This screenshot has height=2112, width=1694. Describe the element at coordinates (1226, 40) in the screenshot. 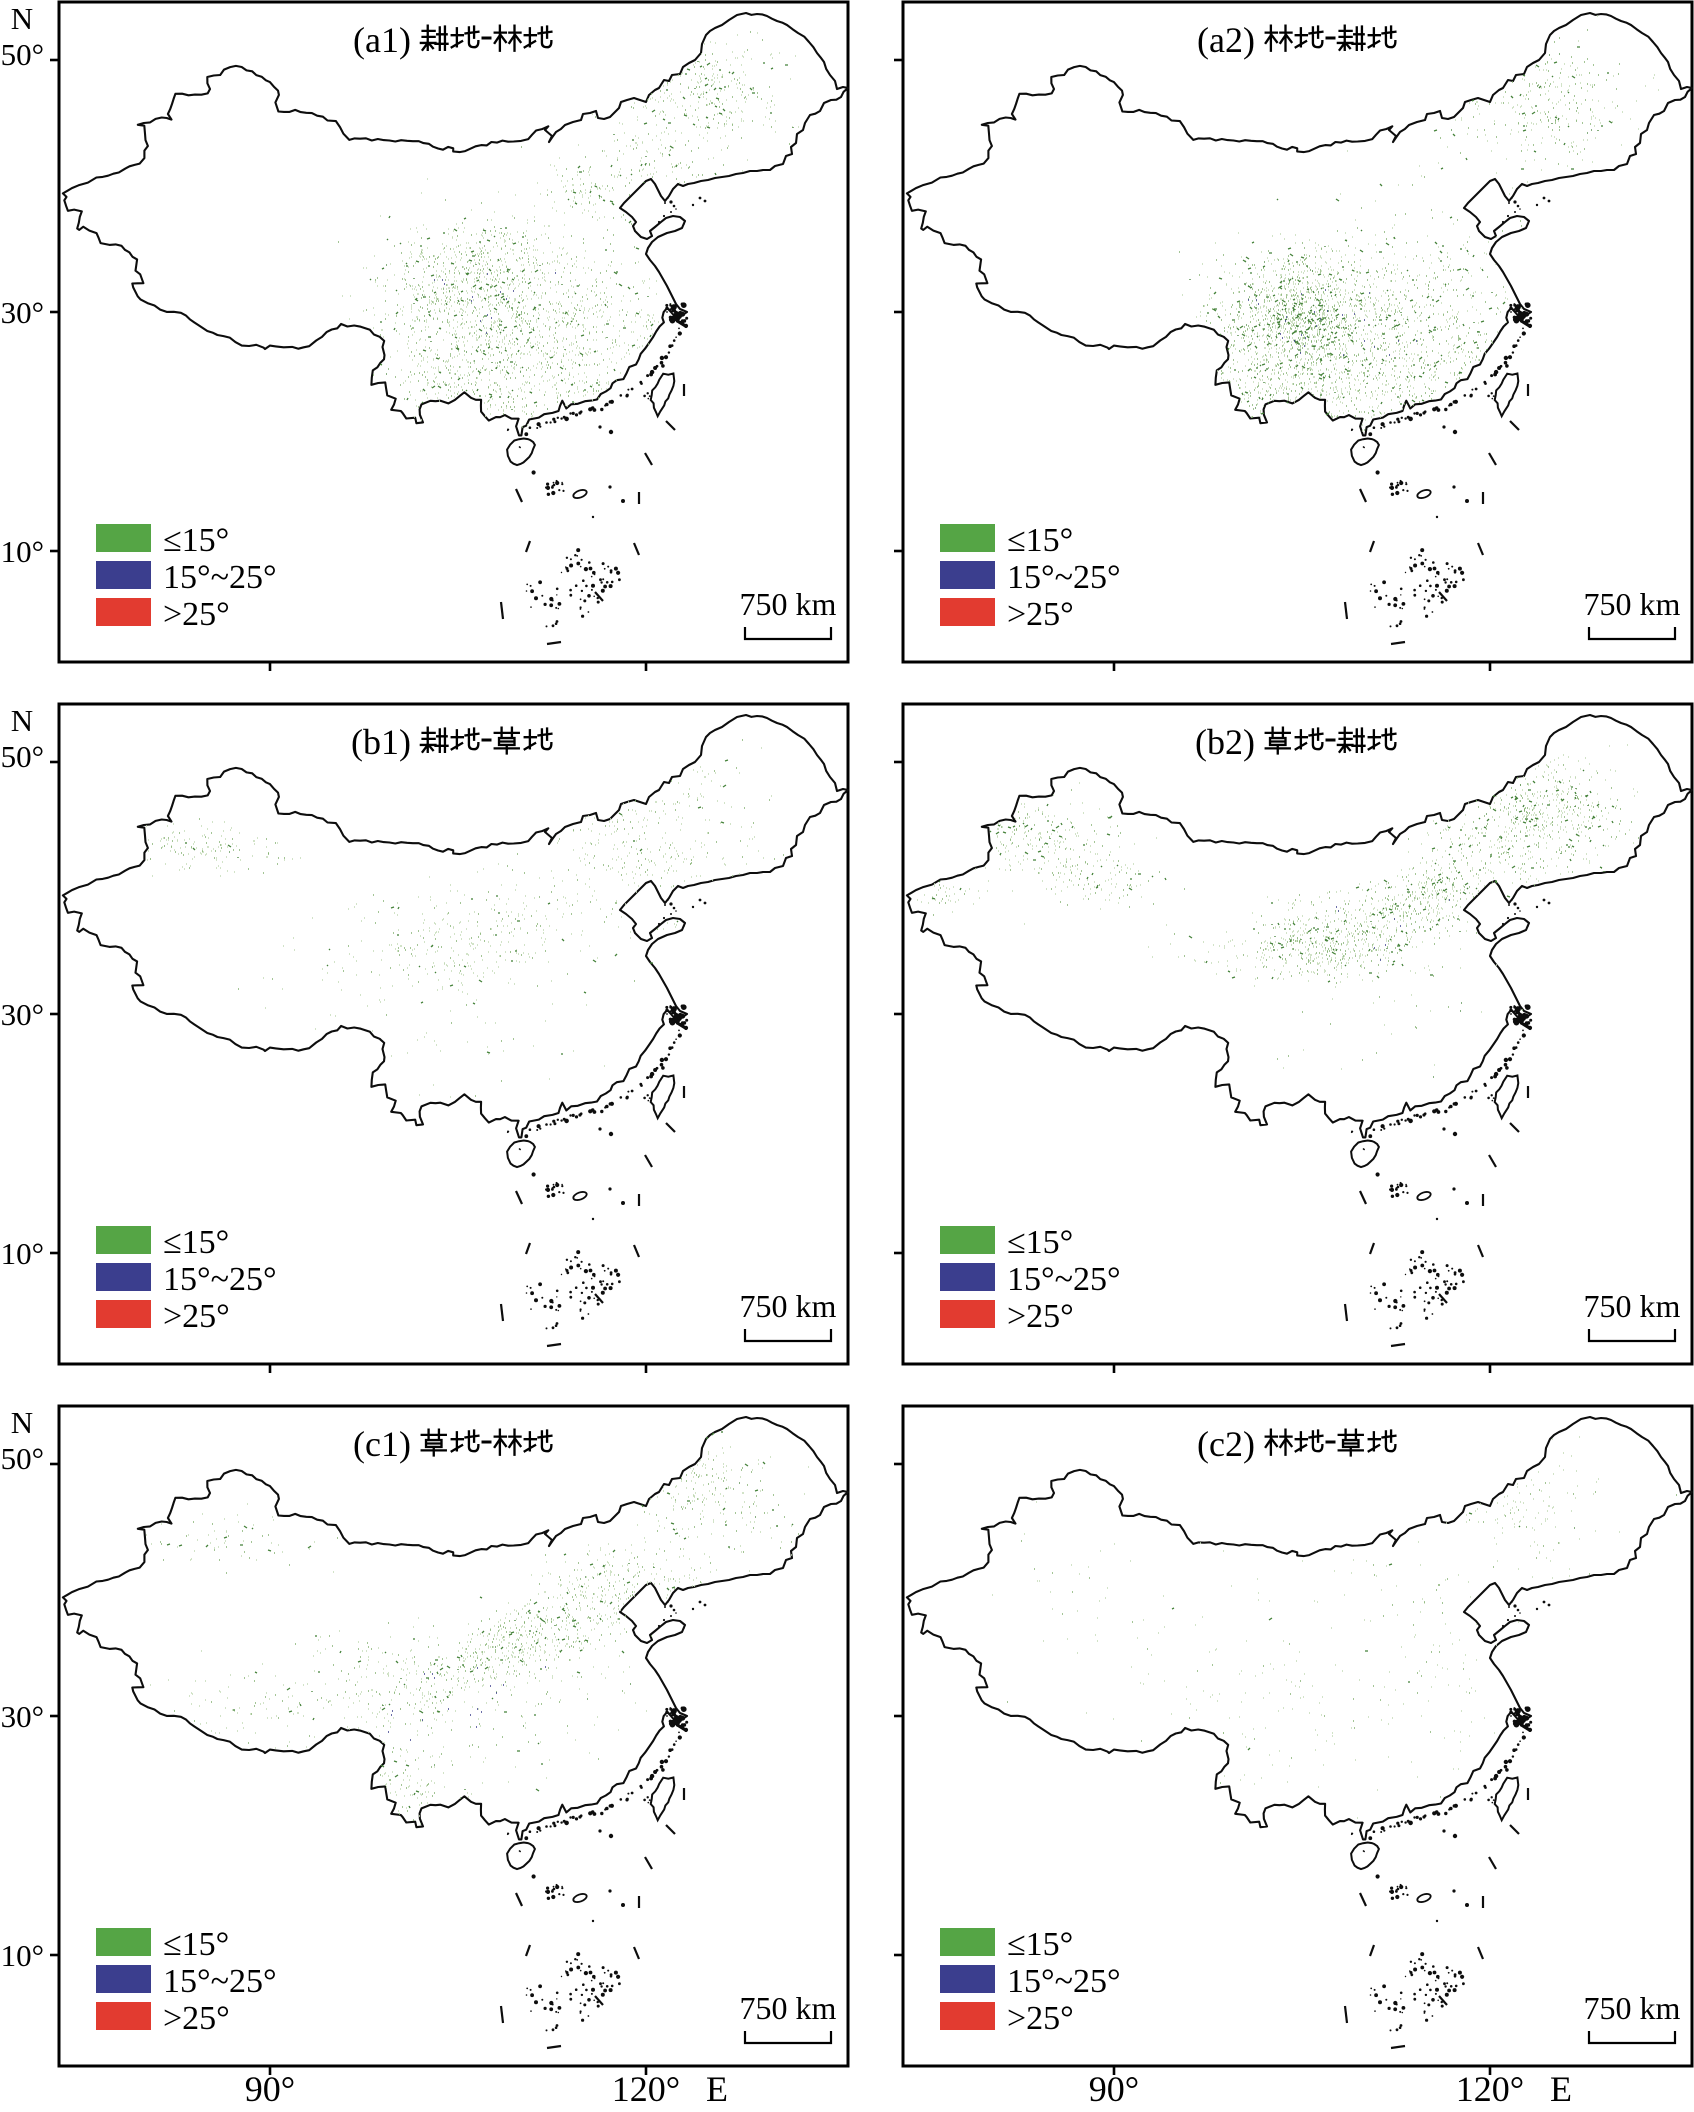

I see `svg-text: (a2)` at that location.